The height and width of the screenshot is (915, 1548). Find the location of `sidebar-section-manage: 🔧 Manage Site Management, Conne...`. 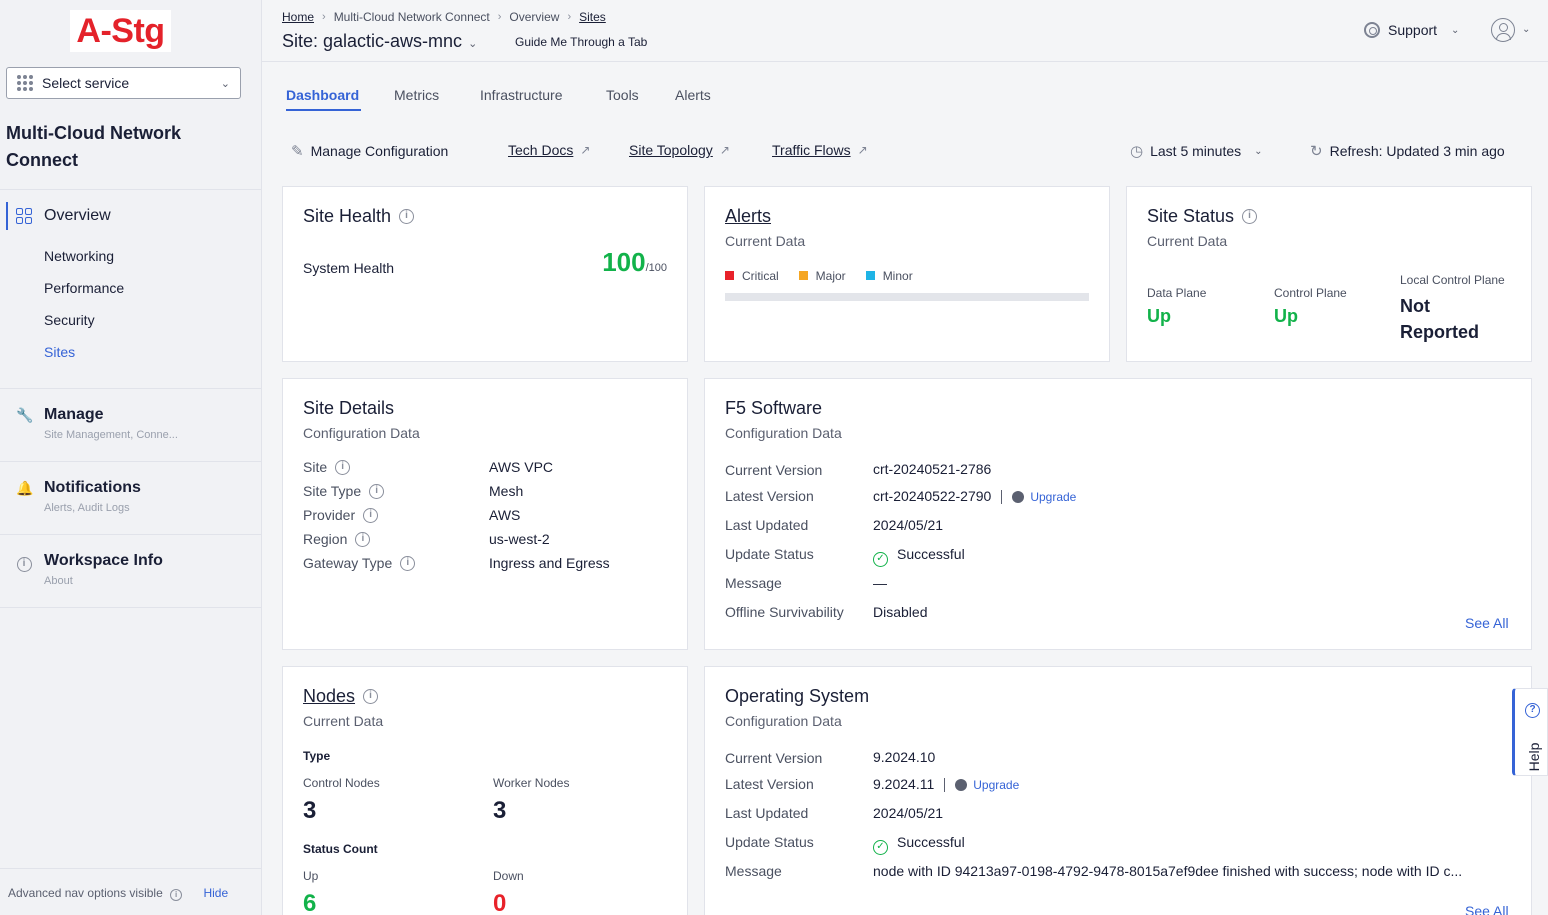

sidebar-section-manage: 🔧 Manage Site Management, Conne... is located at coordinates (131, 424).